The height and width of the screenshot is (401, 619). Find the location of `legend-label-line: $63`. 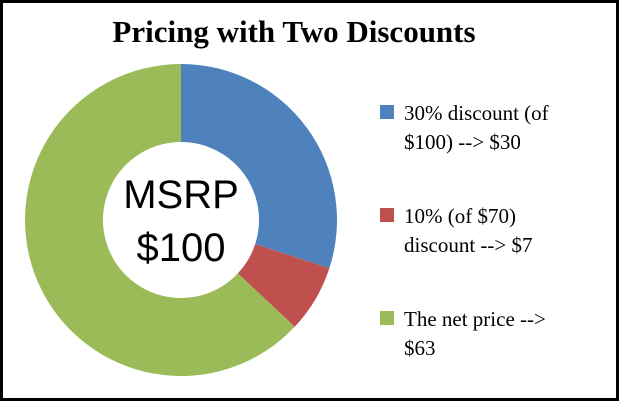

legend-label-line: $63 is located at coordinates (420, 348).